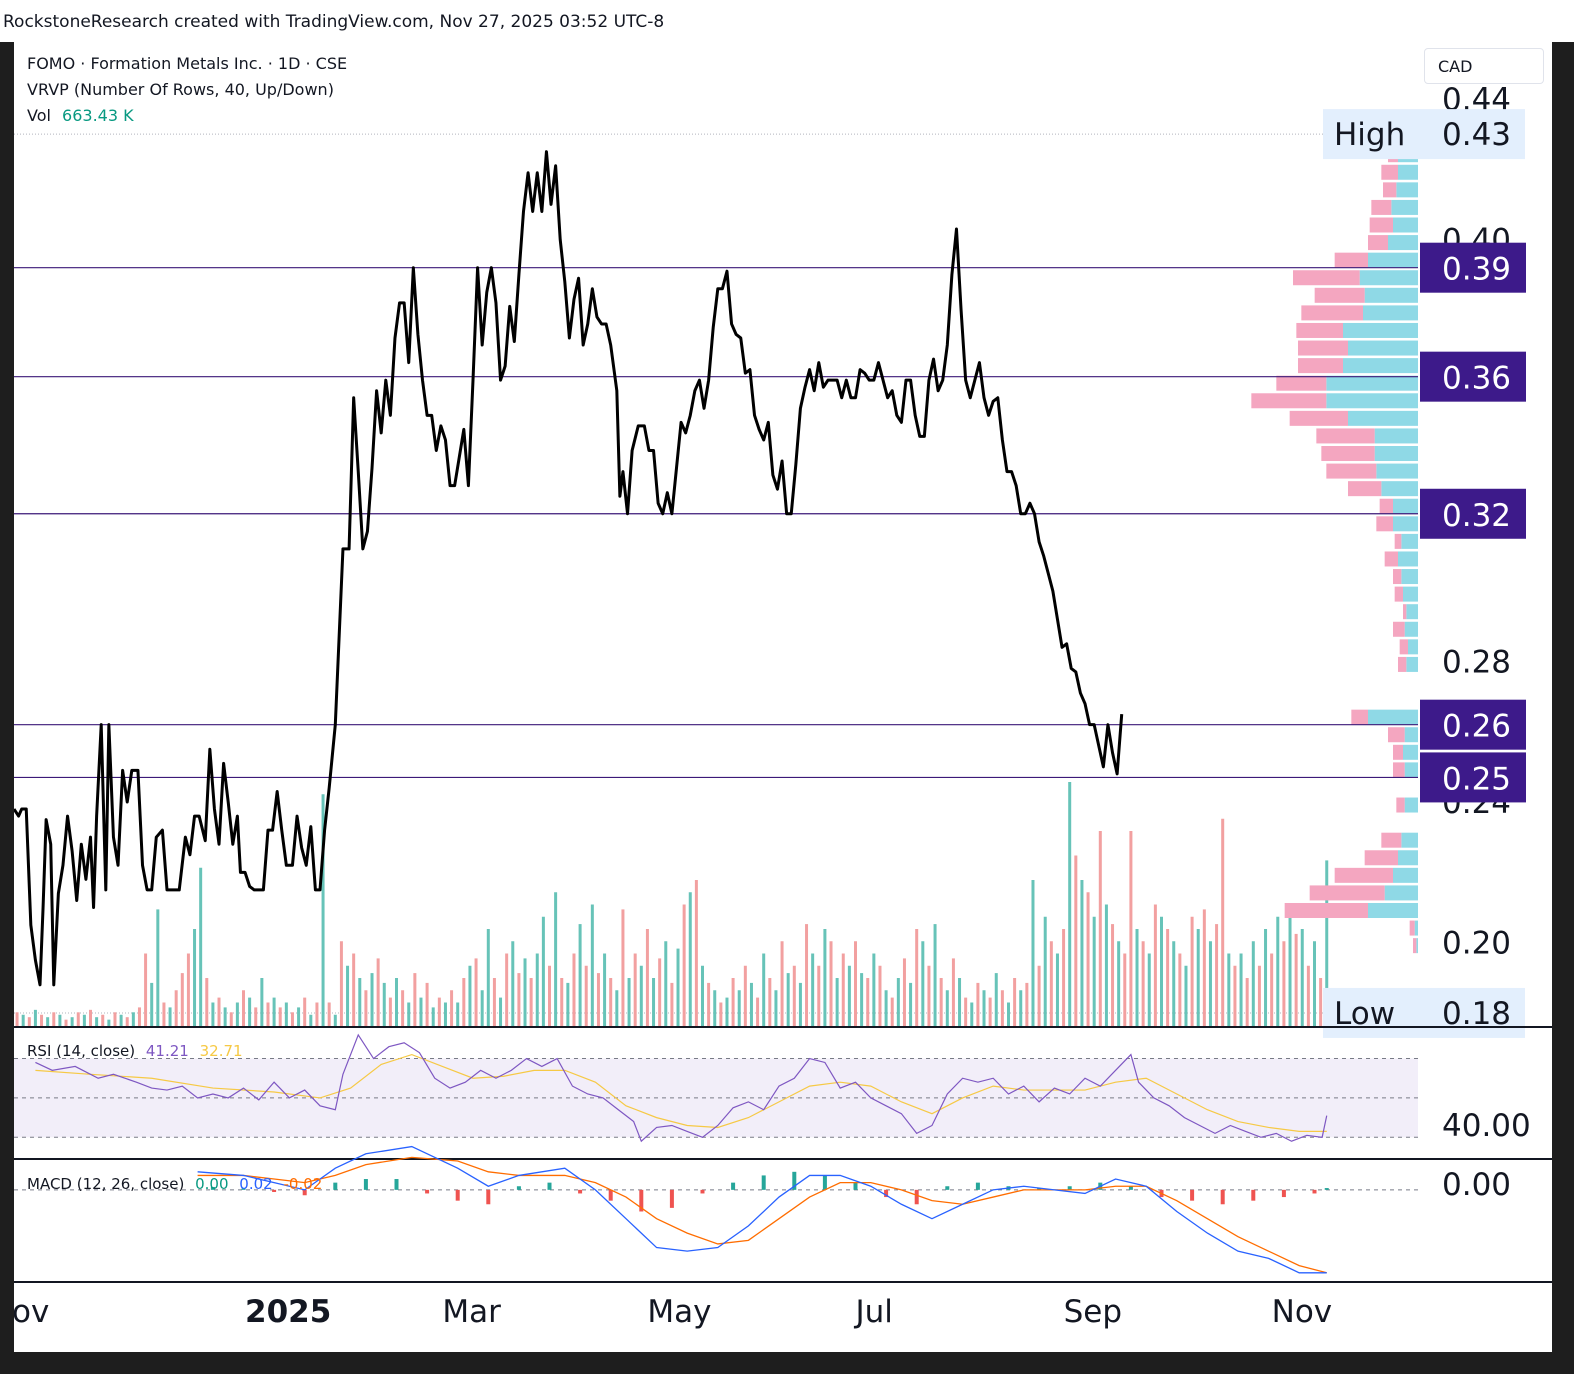 Image resolution: width=1574 pixels, height=1374 pixels. Describe the element at coordinates (221, 1051) in the screenshot. I see `rsi-ma-legend-value: 32.71` at that location.